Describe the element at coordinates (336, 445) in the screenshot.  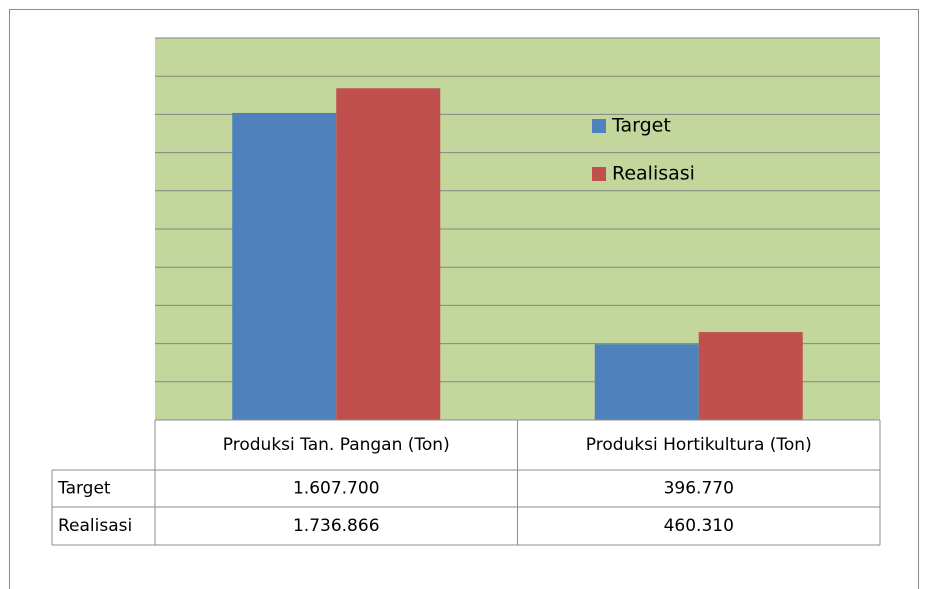
I see `x-tick-label: Produksi Tan. Pangan (Ton)` at that location.